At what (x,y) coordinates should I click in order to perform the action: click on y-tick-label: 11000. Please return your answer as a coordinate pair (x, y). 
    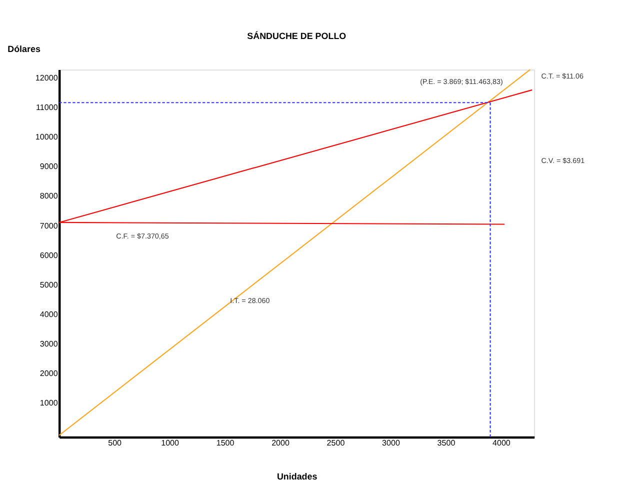
    Looking at the image, I should click on (47, 107).